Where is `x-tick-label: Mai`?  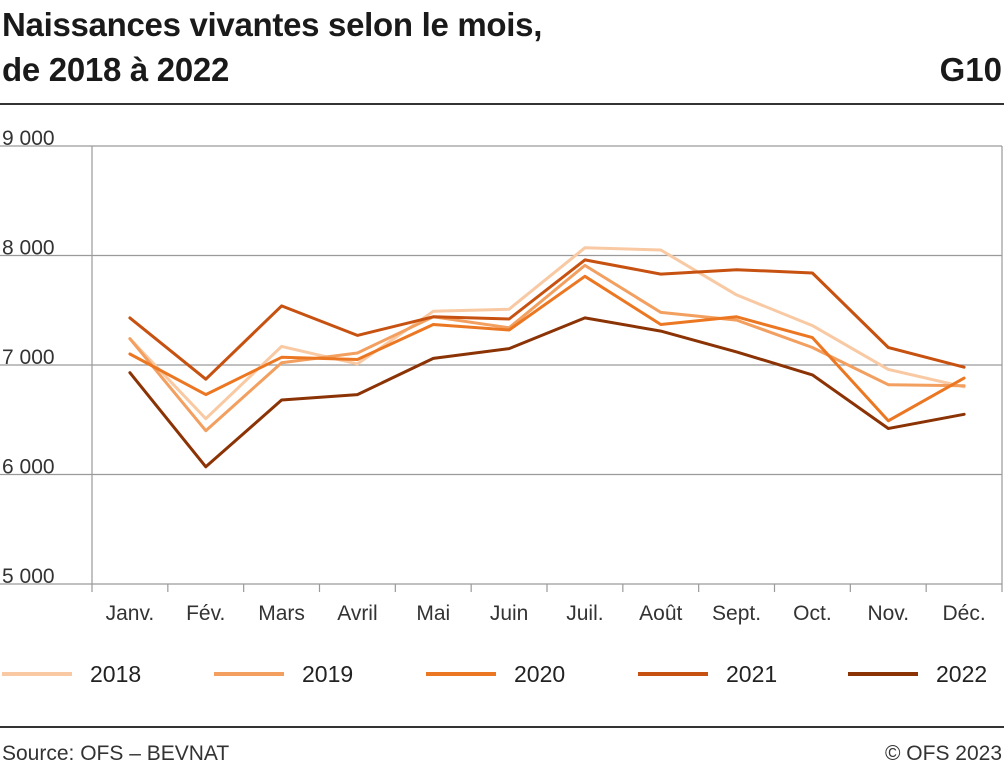
x-tick-label: Mai is located at coordinates (433, 613).